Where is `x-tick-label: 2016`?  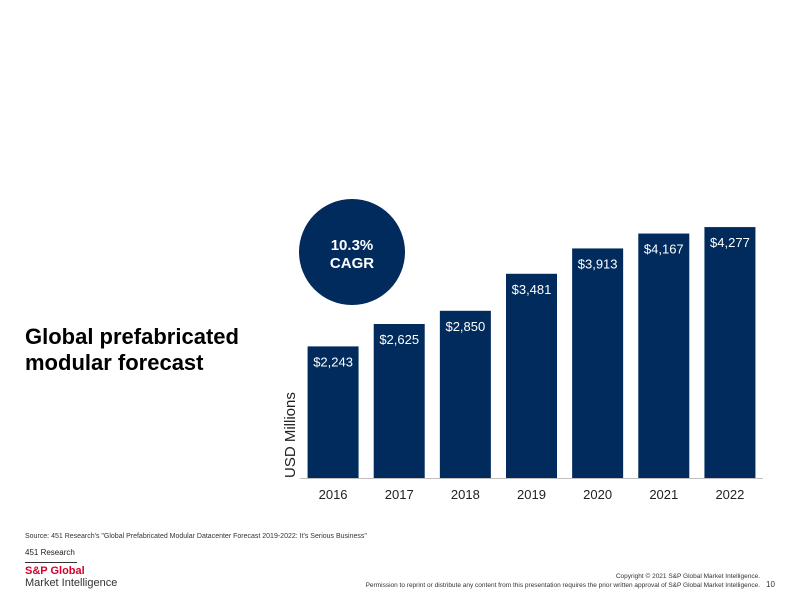
x-tick-label: 2016 is located at coordinates (333, 494).